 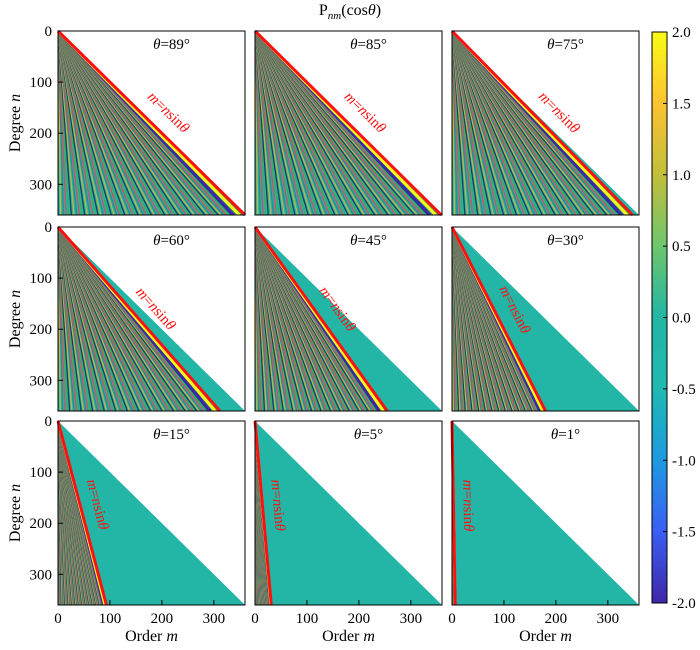 What do you see at coordinates (368, 45) in the screenshot?
I see `theta-label: θ=85°` at bounding box center [368, 45].